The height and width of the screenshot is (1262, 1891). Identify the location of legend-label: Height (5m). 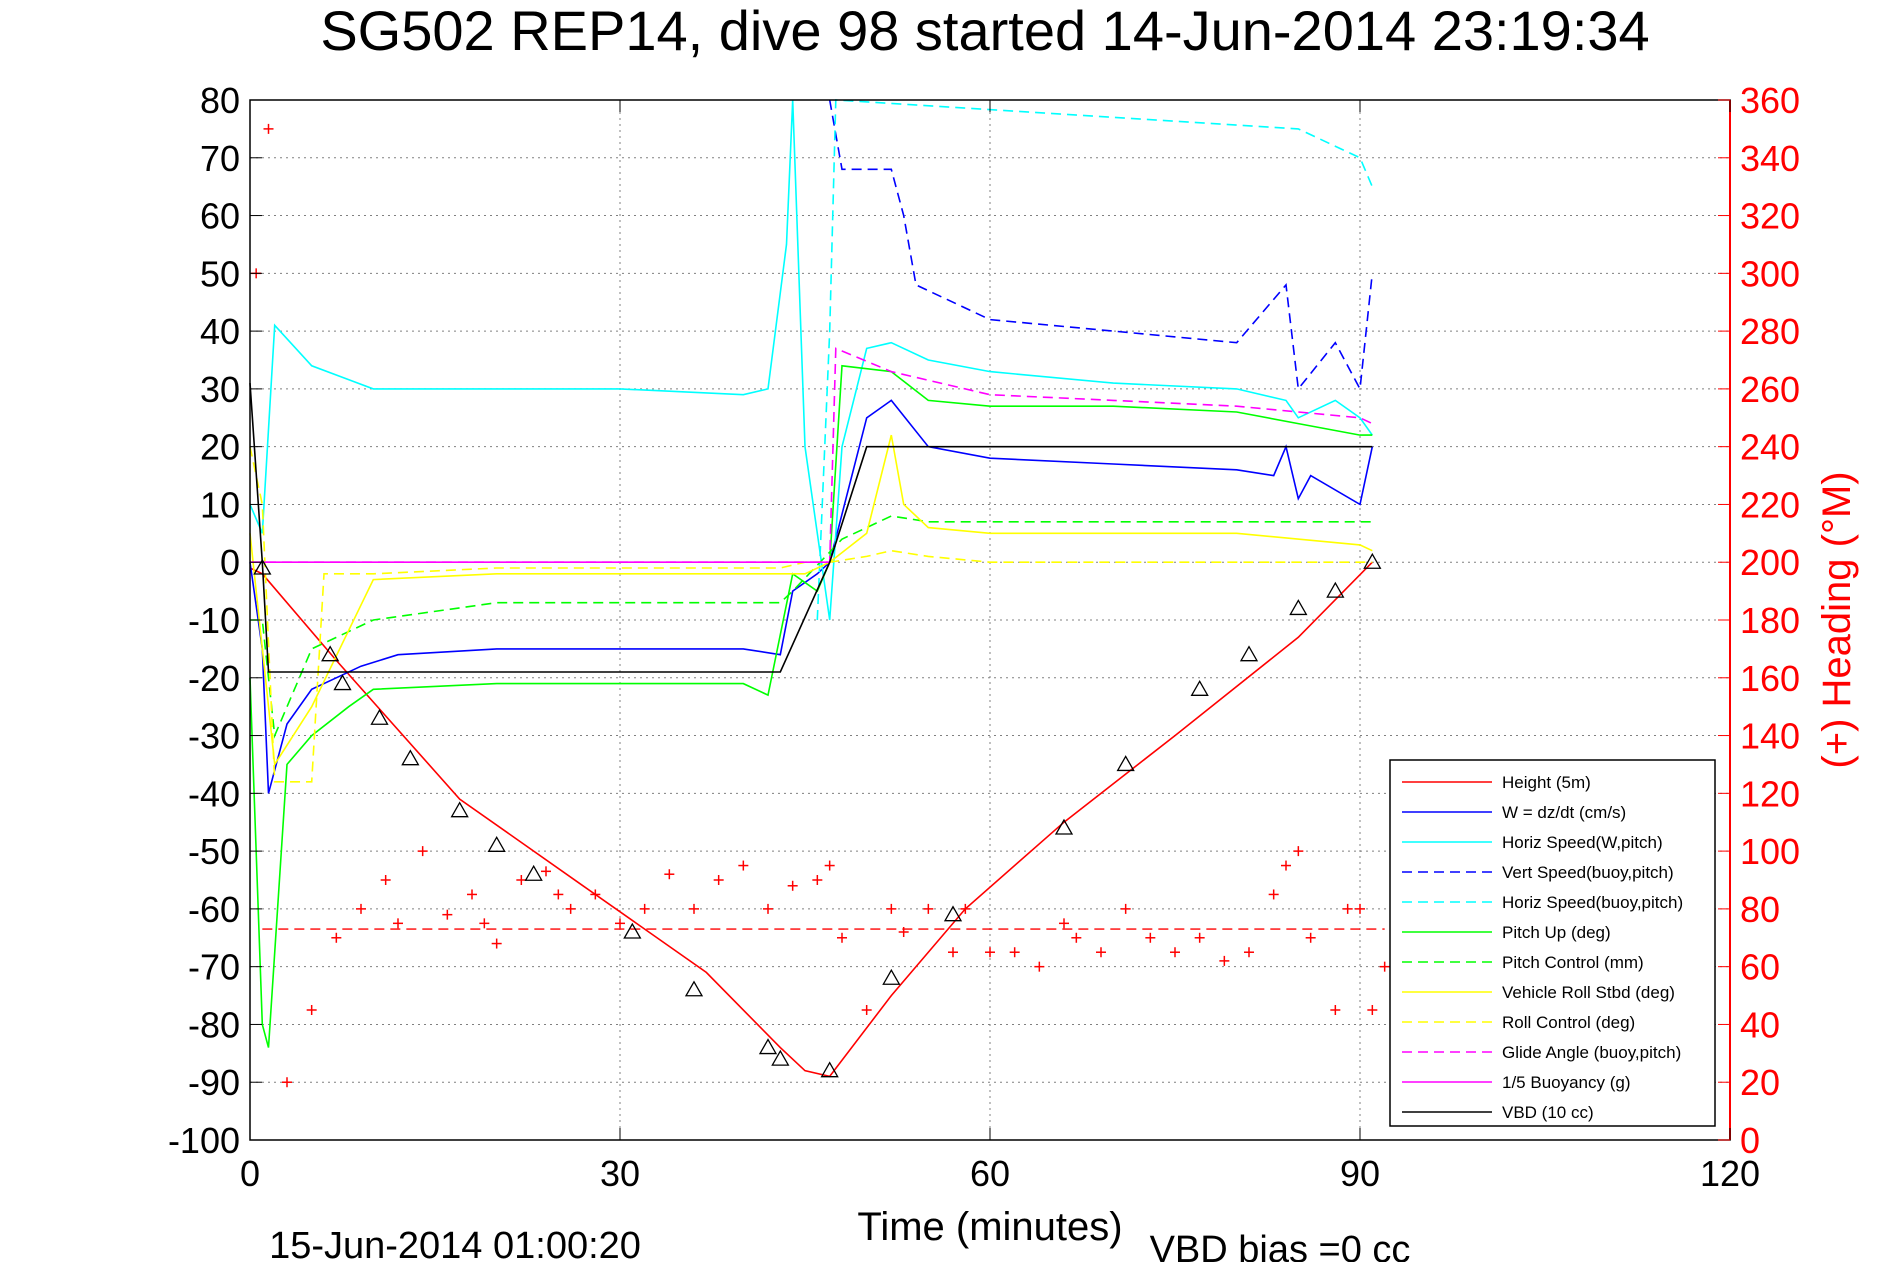
(1546, 782).